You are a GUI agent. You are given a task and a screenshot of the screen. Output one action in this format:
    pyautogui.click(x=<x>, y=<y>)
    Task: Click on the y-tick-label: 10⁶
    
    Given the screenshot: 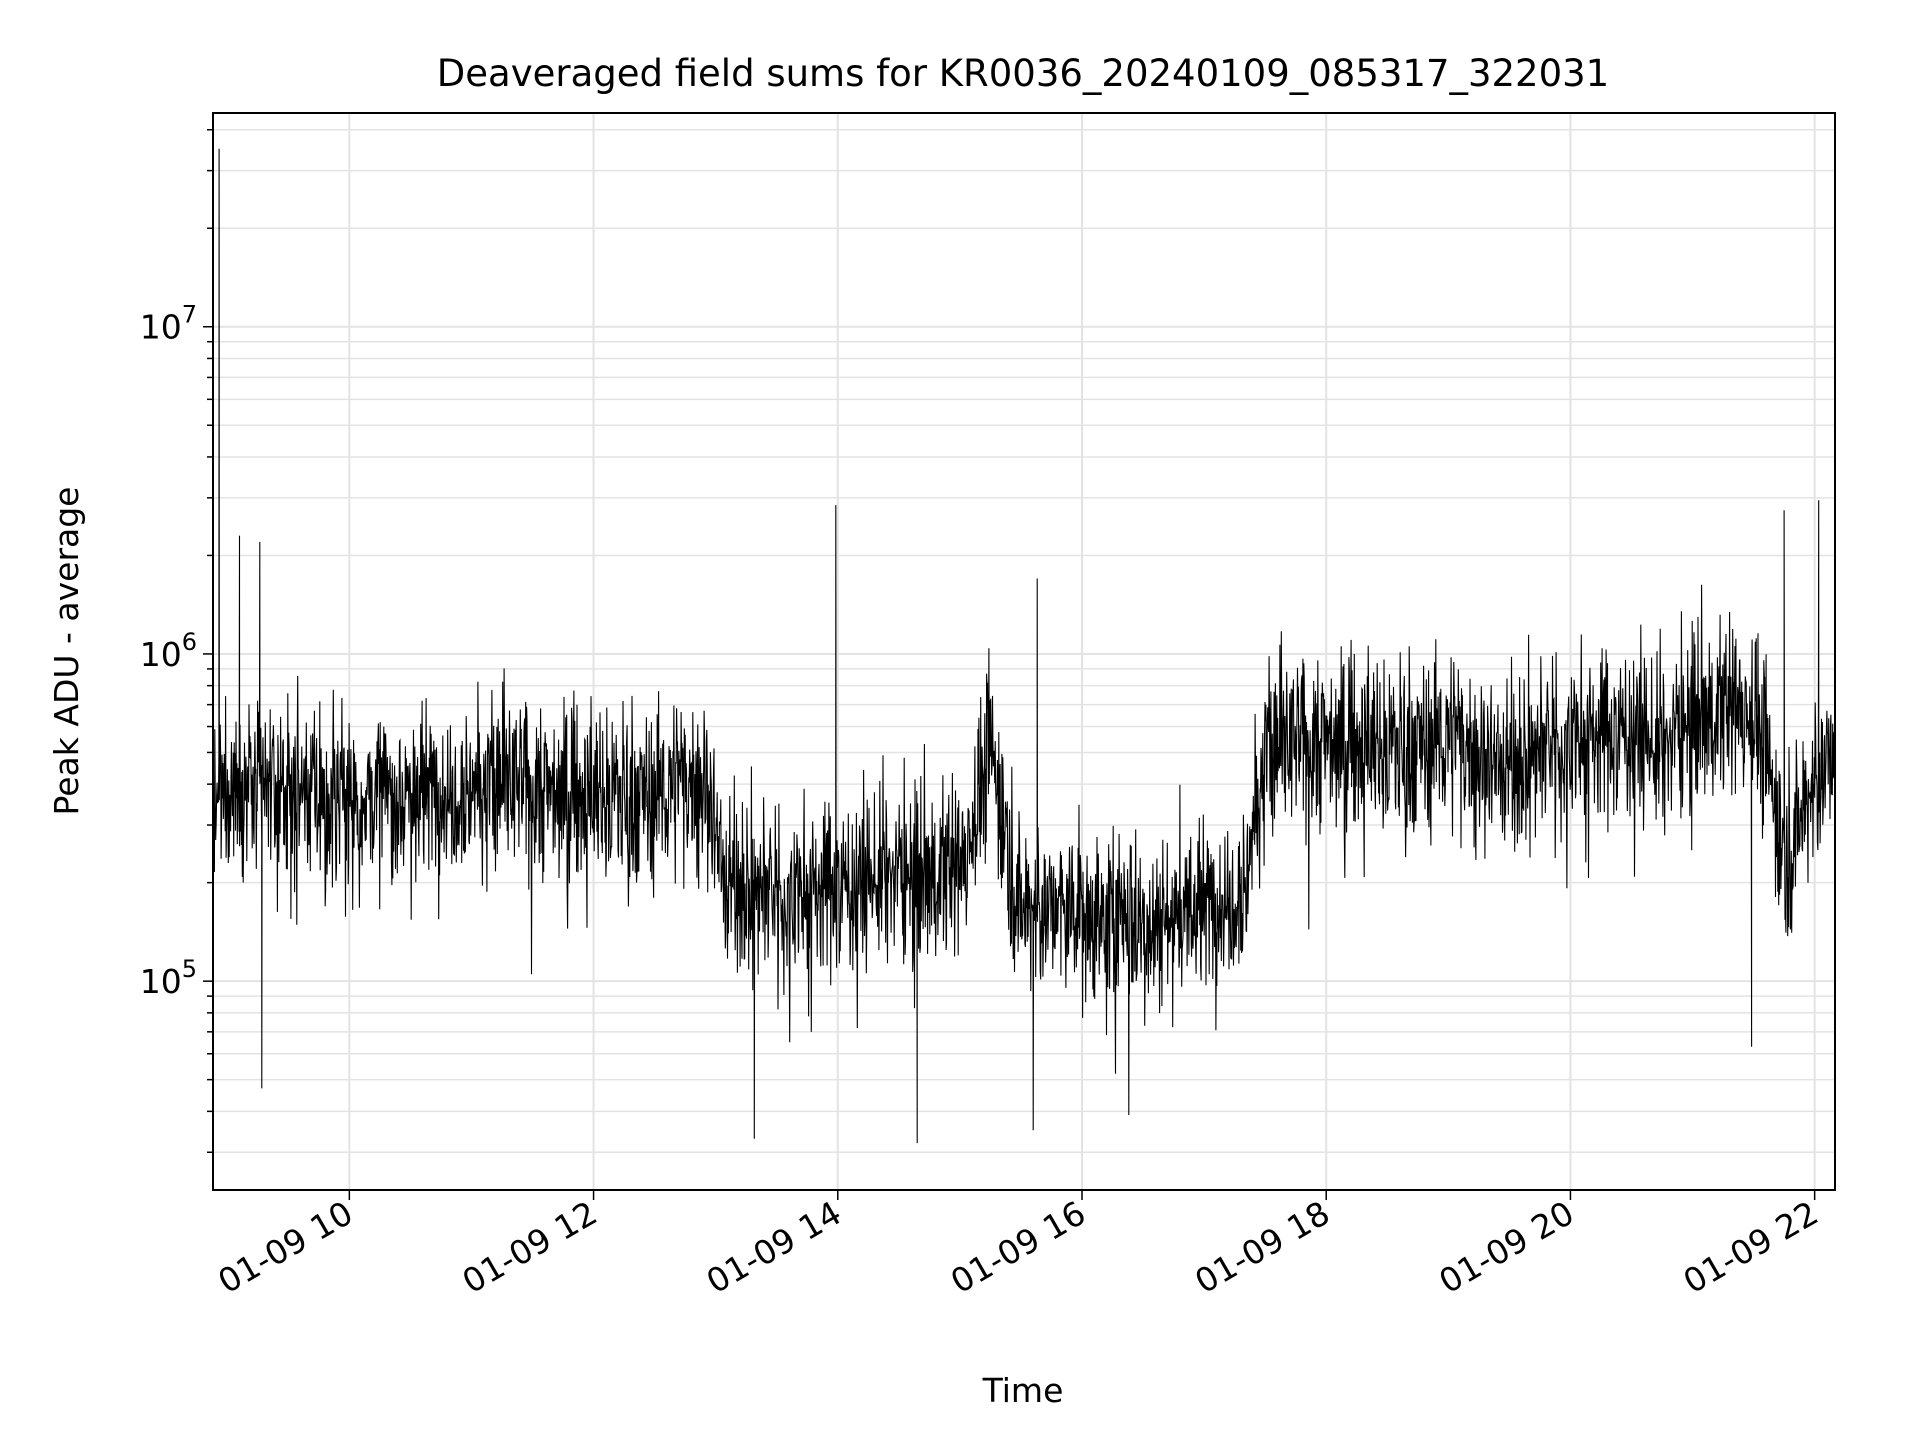 What is the action you would take?
    pyautogui.click(x=168, y=651)
    